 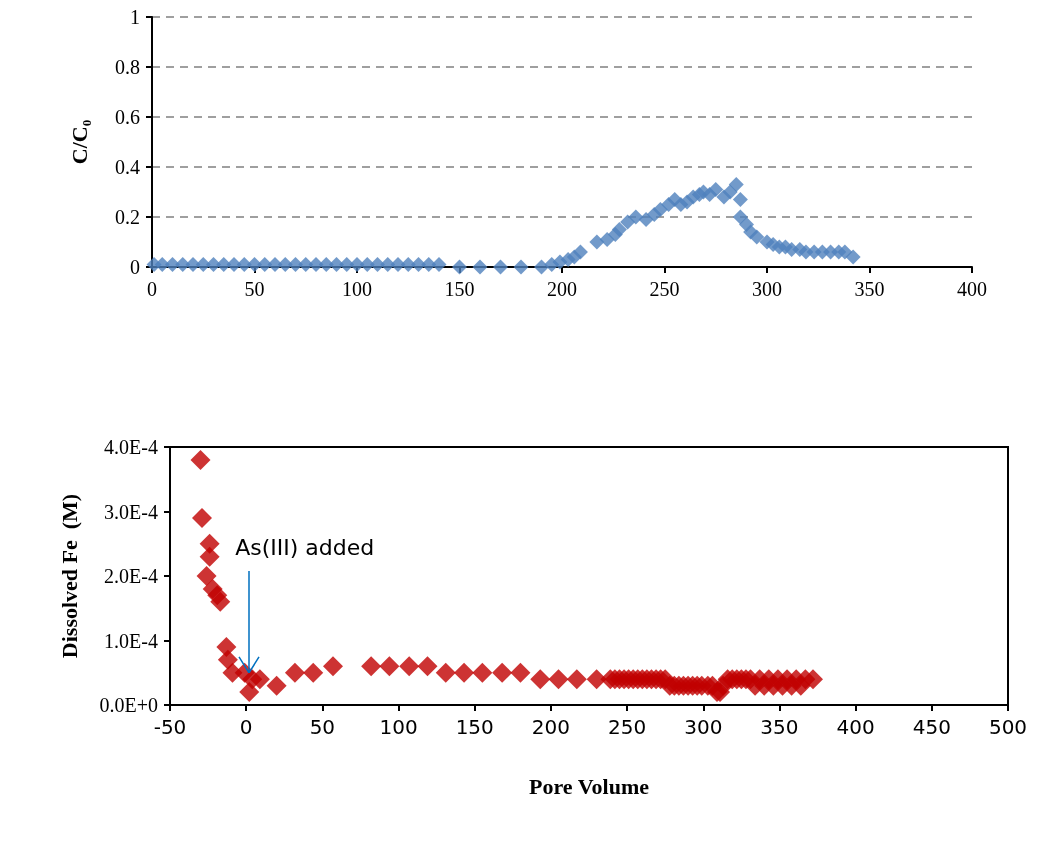 What do you see at coordinates (1008, 727) in the screenshot?
I see `x-tick-label: 500` at bounding box center [1008, 727].